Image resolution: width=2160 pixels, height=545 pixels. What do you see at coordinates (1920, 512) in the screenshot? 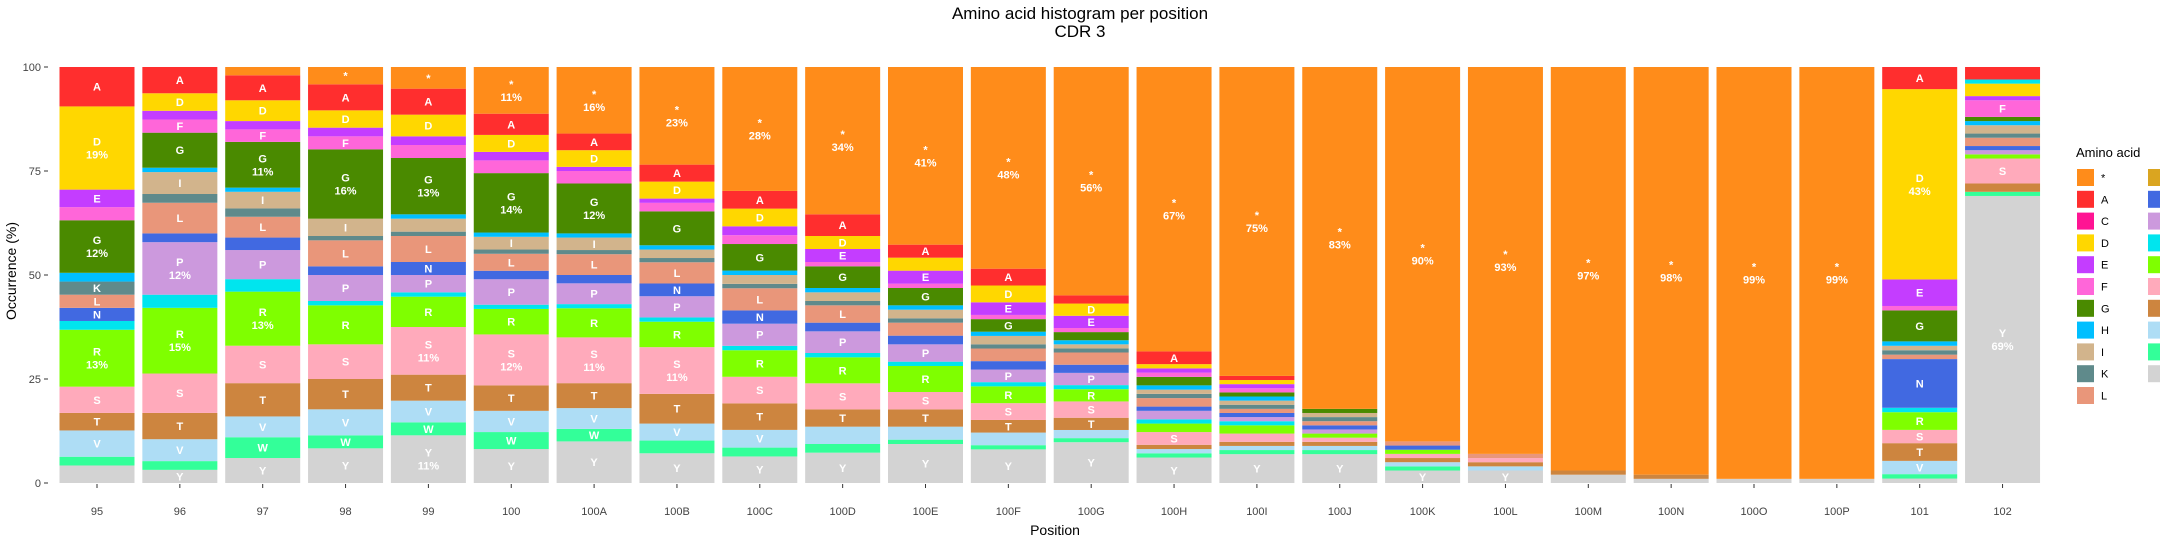
I see `x-tick-label: 101` at bounding box center [1920, 512].